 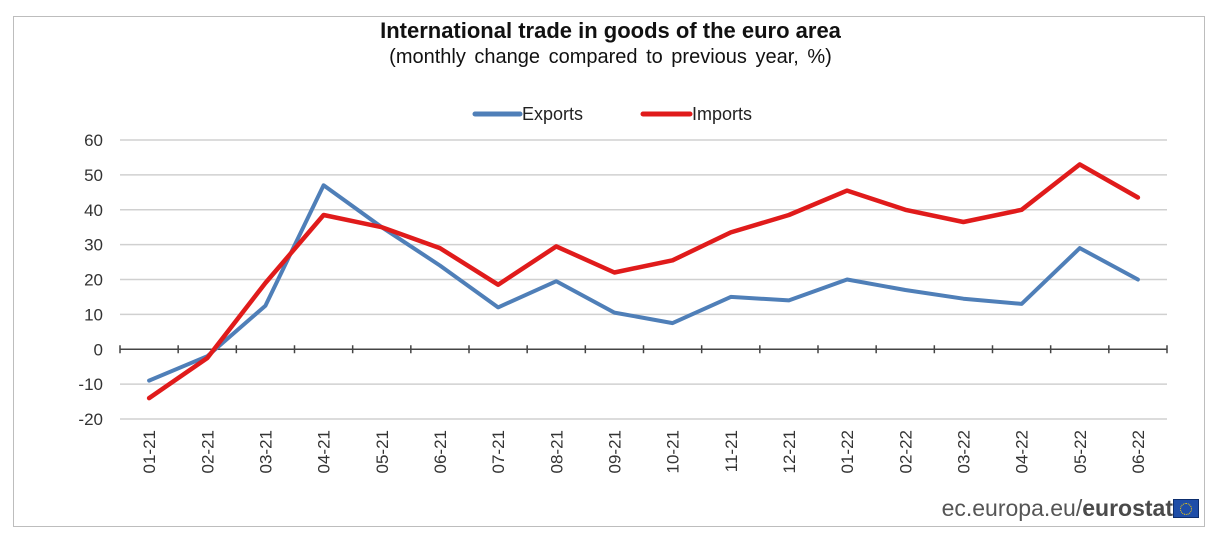 I want to click on x-tick-label: 12-21, so click(x=789, y=451).